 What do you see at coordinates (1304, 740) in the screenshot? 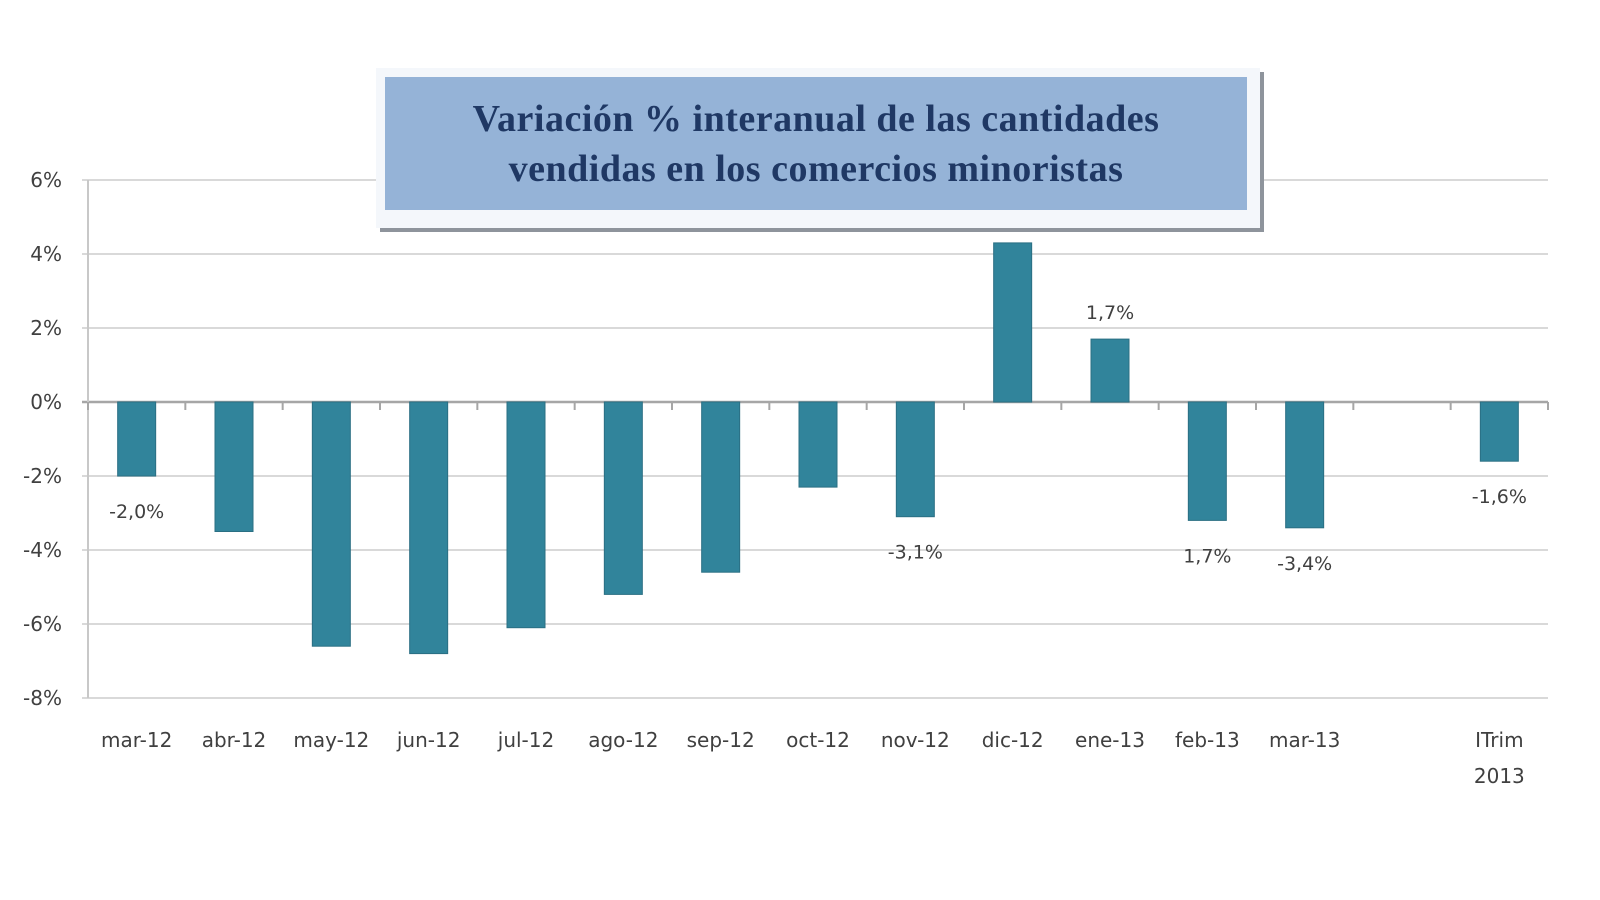
I see `x-tick-label: mar-13` at bounding box center [1304, 740].